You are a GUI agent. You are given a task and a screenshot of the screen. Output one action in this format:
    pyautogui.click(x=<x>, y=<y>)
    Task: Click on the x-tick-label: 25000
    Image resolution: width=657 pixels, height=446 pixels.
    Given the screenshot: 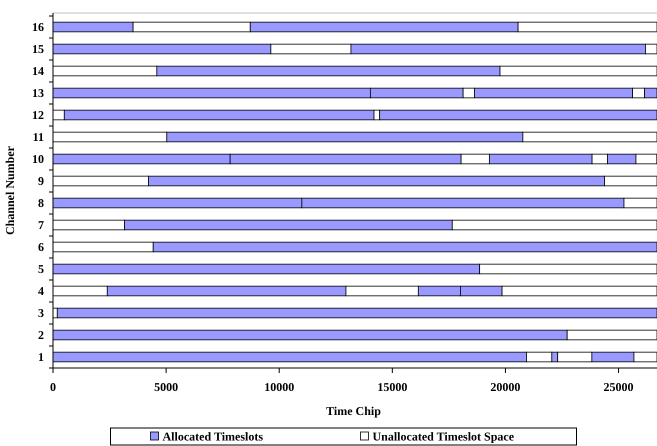 What is the action you would take?
    pyautogui.click(x=619, y=387)
    